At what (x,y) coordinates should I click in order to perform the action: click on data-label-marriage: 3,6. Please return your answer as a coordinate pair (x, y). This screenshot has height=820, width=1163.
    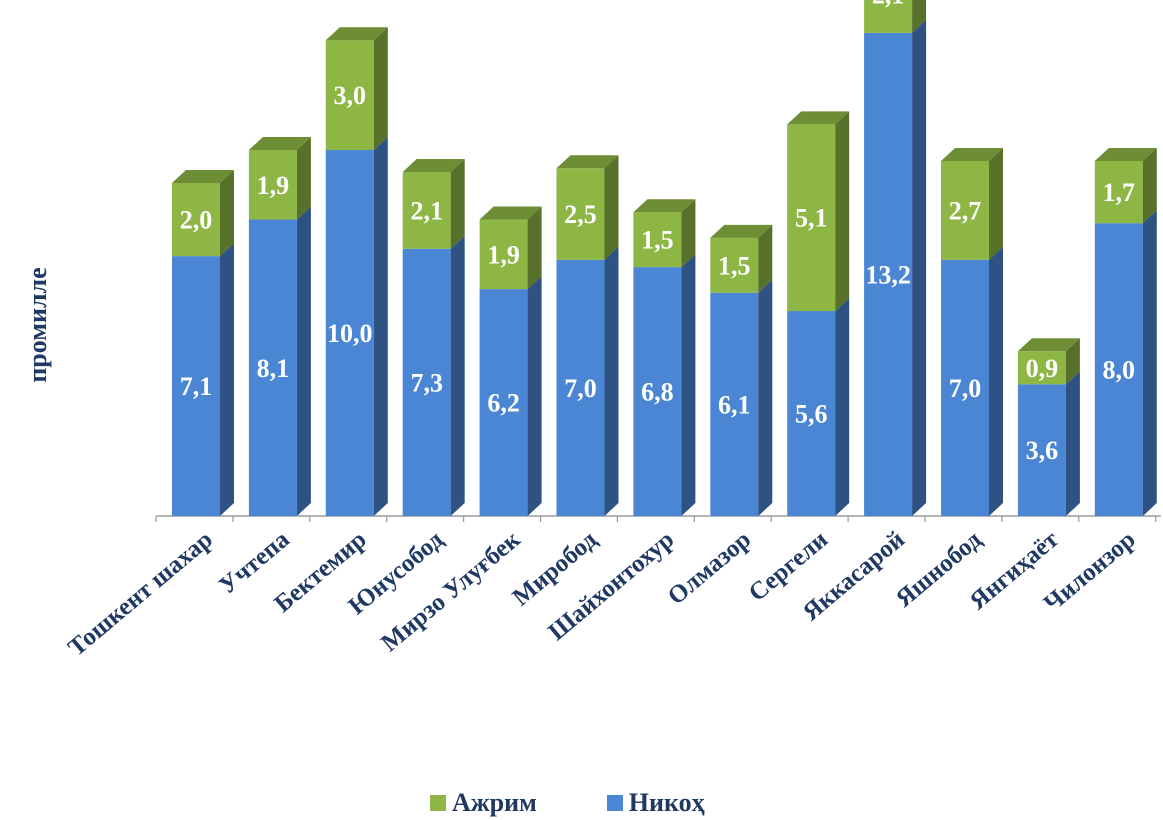
    Looking at the image, I should click on (1042, 450).